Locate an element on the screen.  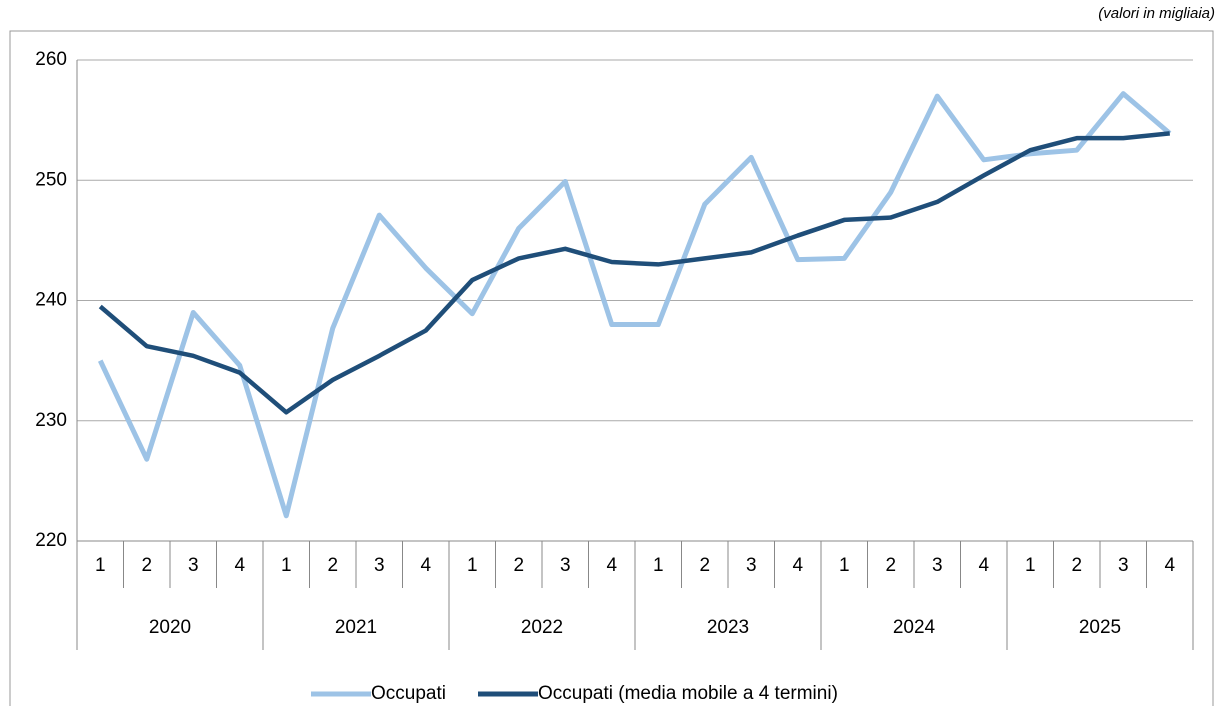
legend-label: Occupati (media mobile a 4 termini) is located at coordinates (688, 693).